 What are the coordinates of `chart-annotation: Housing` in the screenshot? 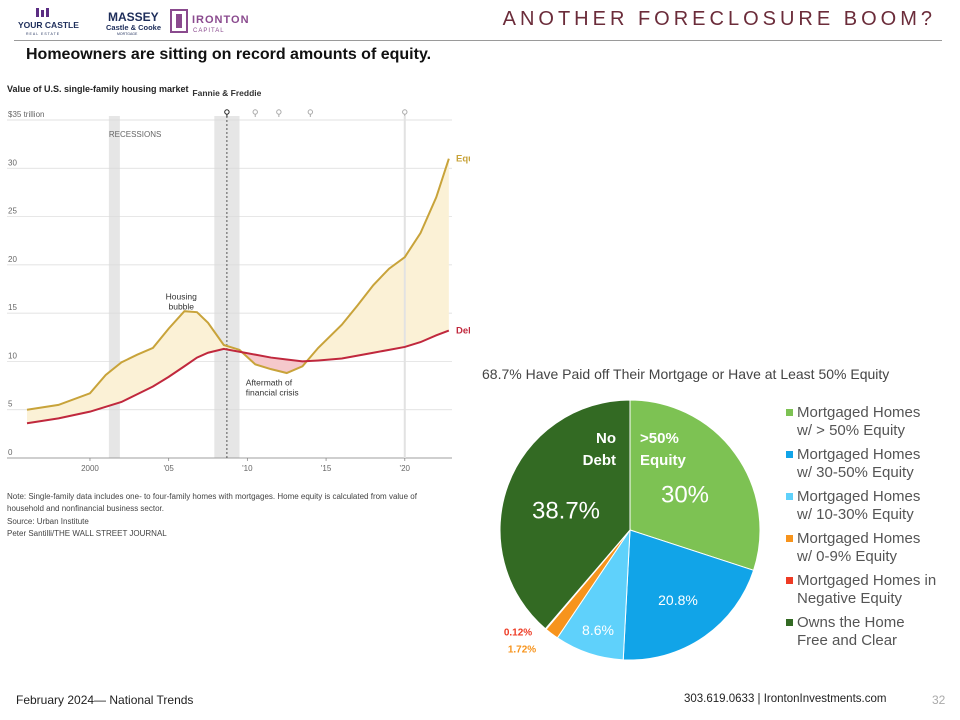 It's located at (181, 297).